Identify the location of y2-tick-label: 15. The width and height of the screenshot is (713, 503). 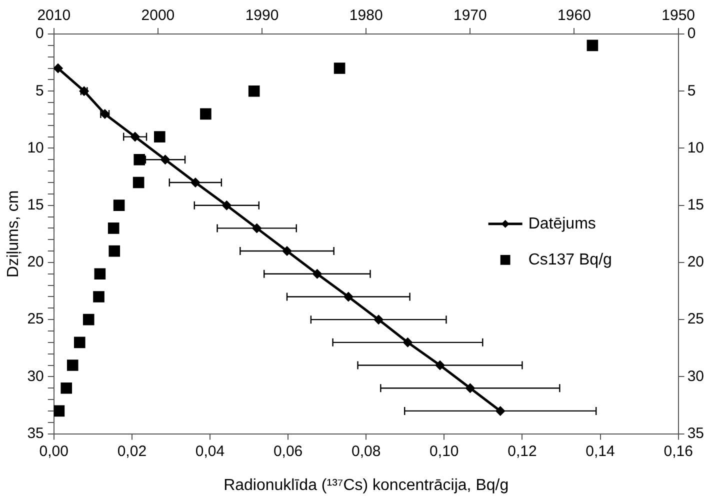
(695, 205).